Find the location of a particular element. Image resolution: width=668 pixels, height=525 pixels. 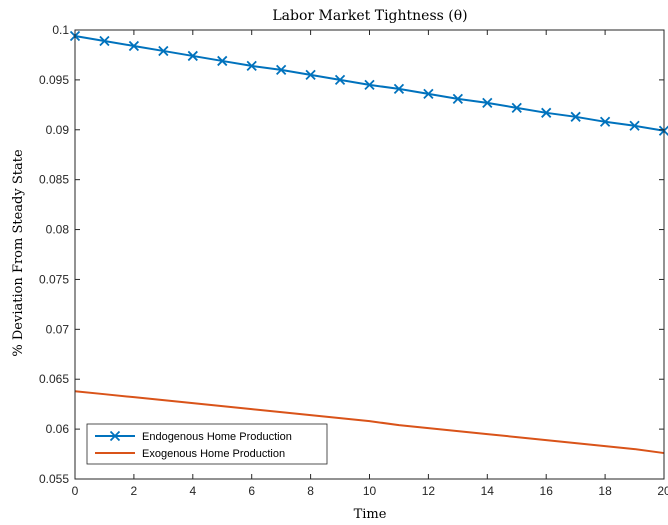

chart-title: Labor Market Tightness (θ) is located at coordinates (369, 16).